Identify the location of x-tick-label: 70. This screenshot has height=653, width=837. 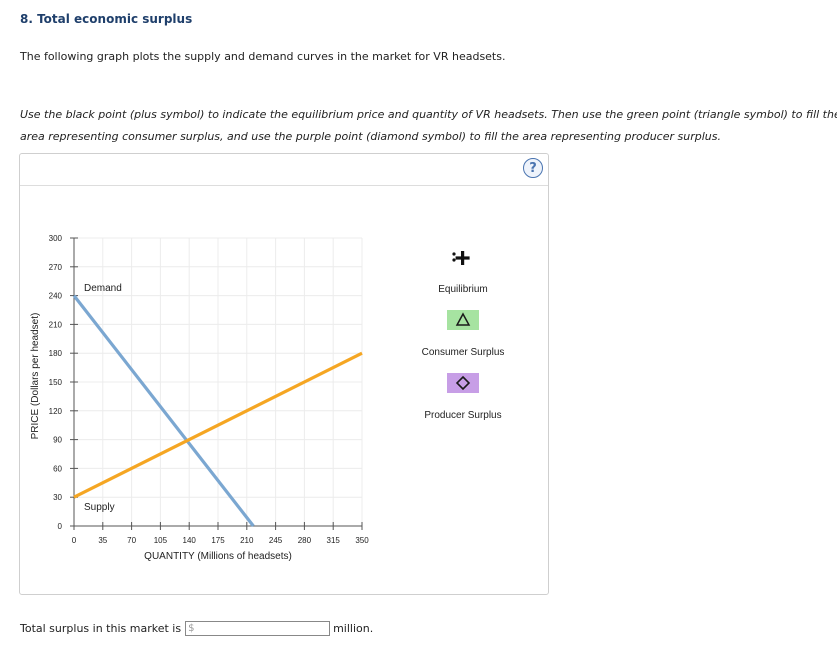
(131, 540).